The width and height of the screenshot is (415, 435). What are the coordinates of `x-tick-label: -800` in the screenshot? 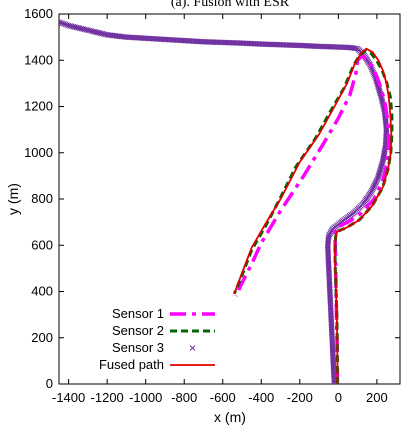 It's located at (184, 397).